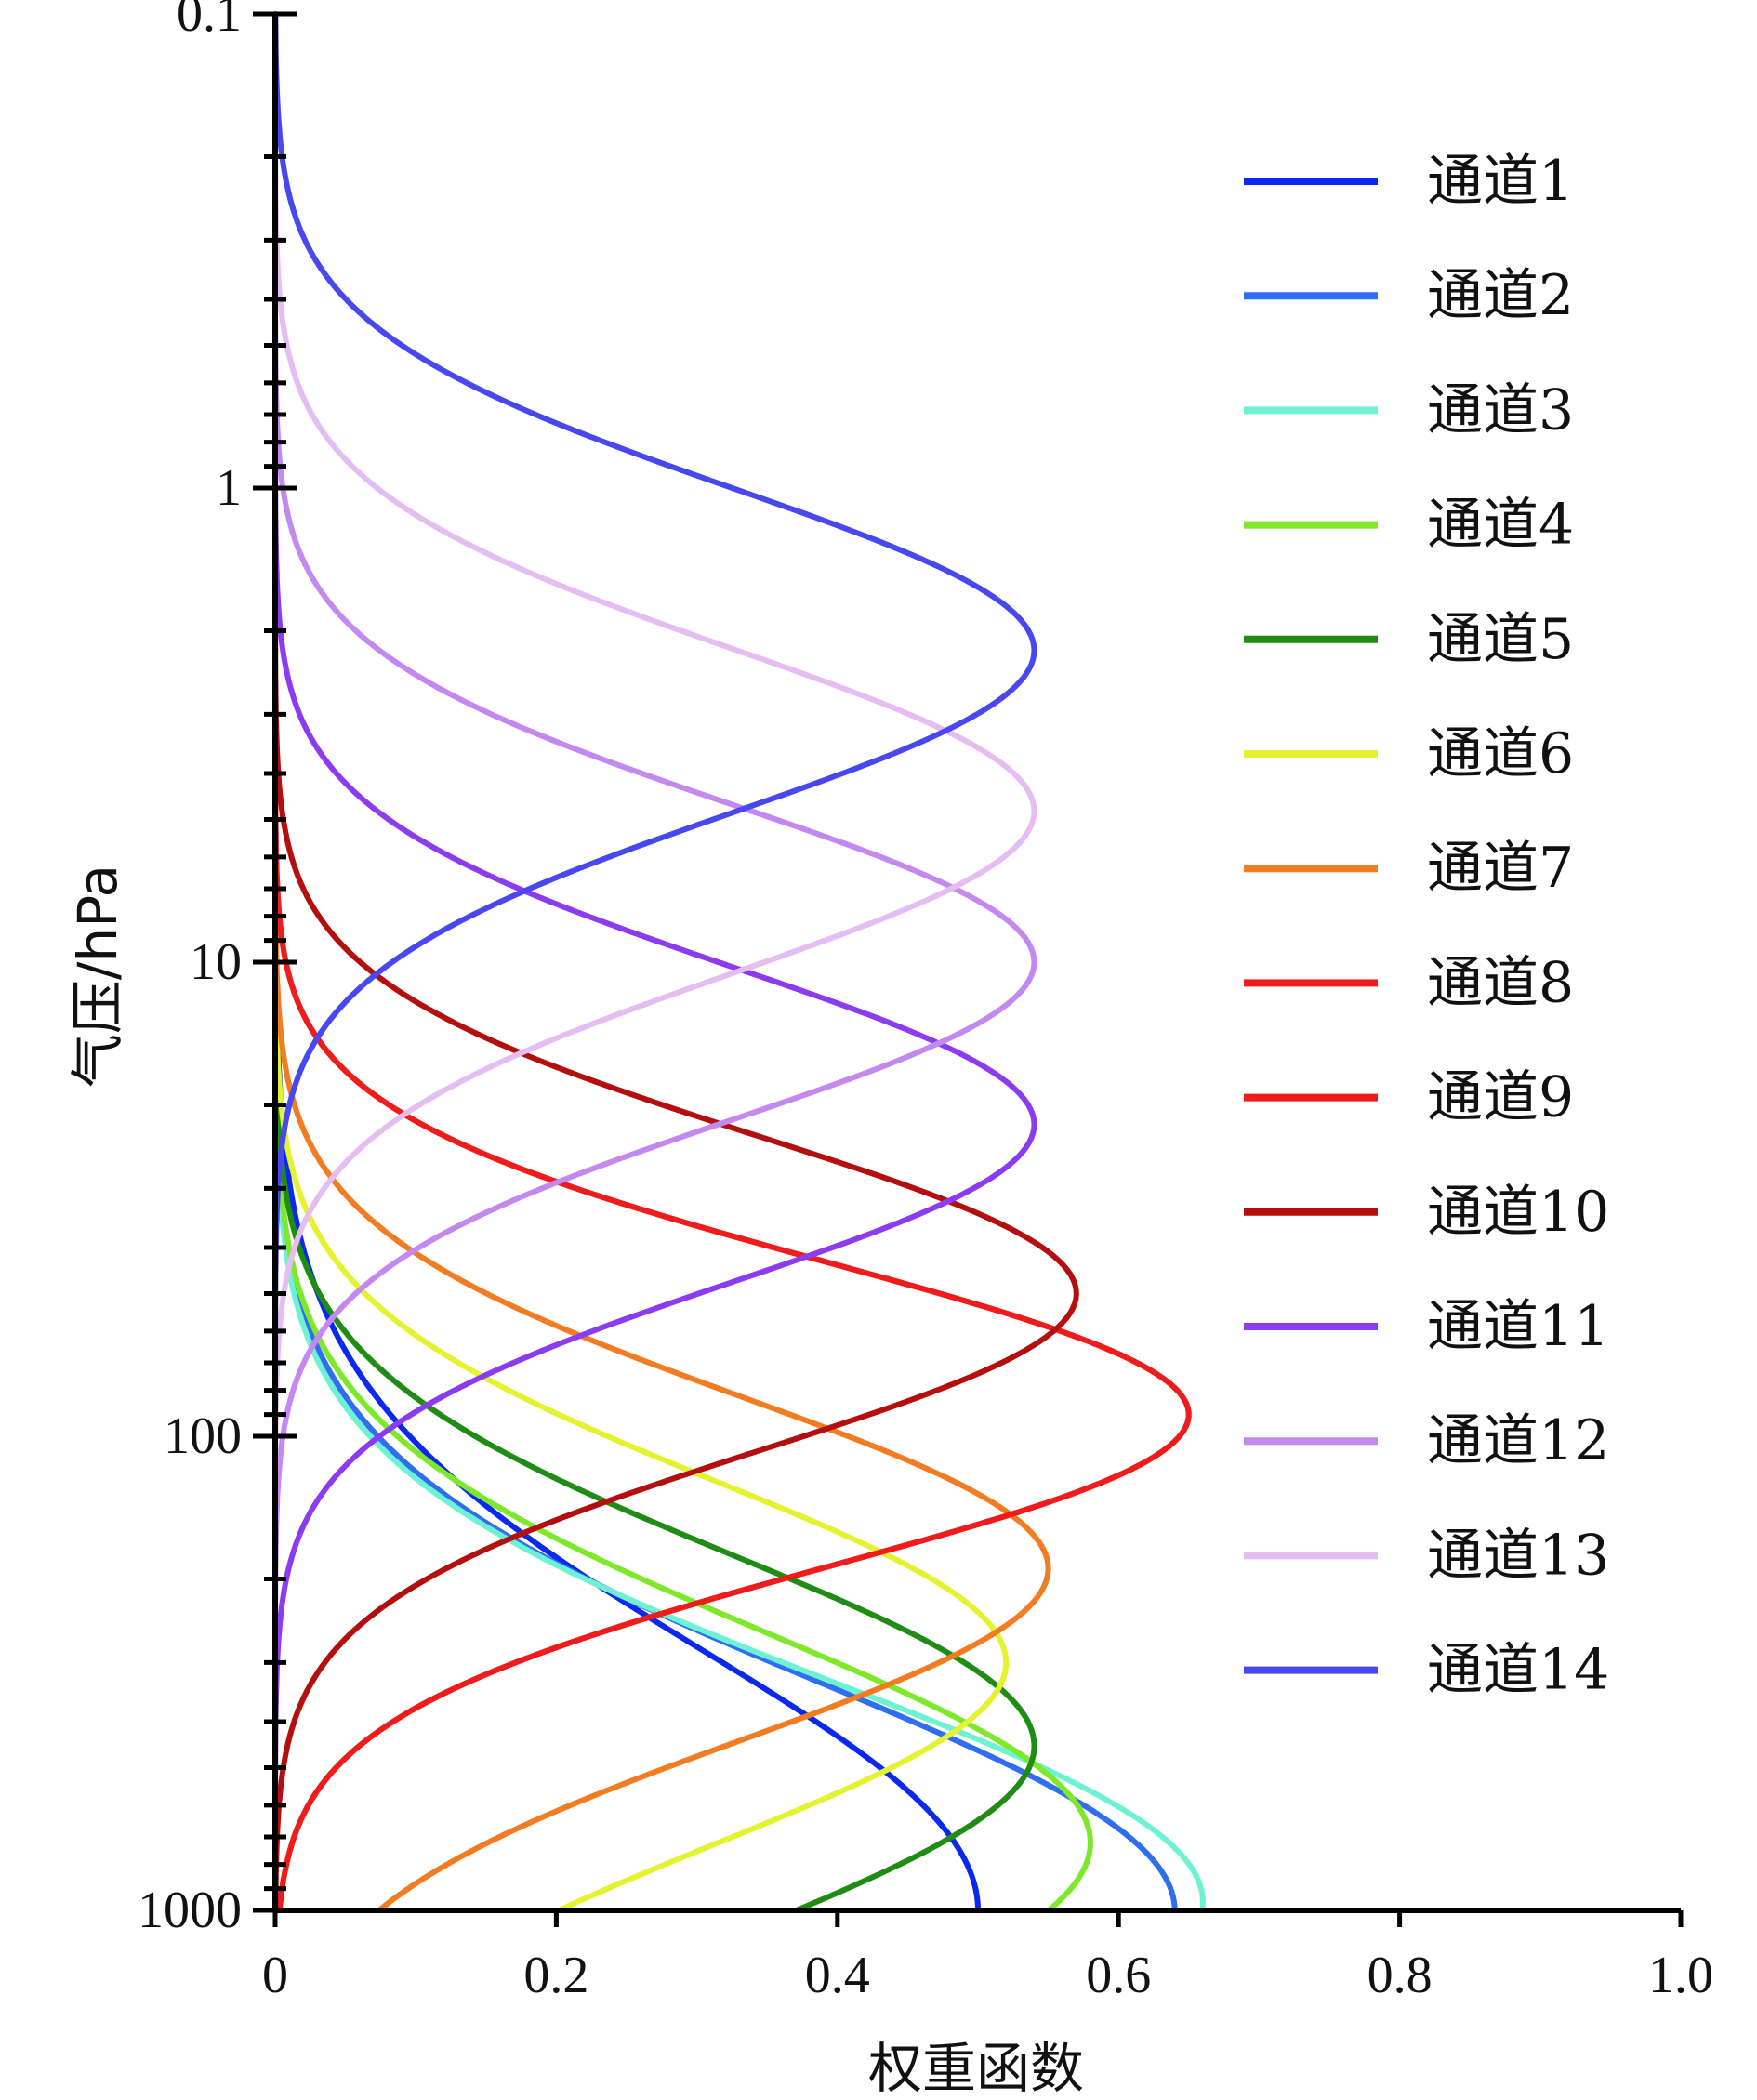 This screenshot has width=1757, height=2100. What do you see at coordinates (1518, 1440) in the screenshot?
I see `legend-entry: 通道12` at bounding box center [1518, 1440].